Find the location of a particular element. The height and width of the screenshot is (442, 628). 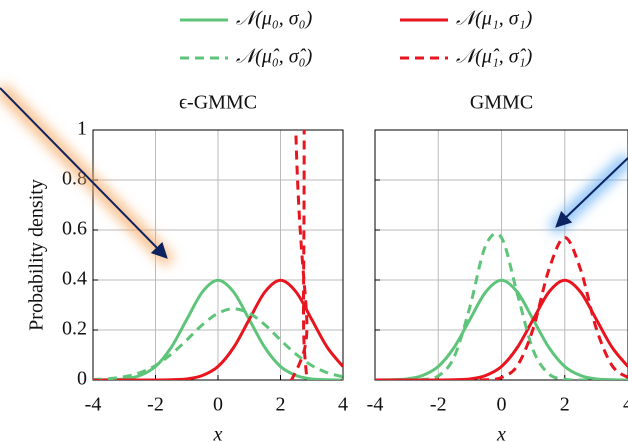

y-tick-label: 0.4 is located at coordinates (74, 279).